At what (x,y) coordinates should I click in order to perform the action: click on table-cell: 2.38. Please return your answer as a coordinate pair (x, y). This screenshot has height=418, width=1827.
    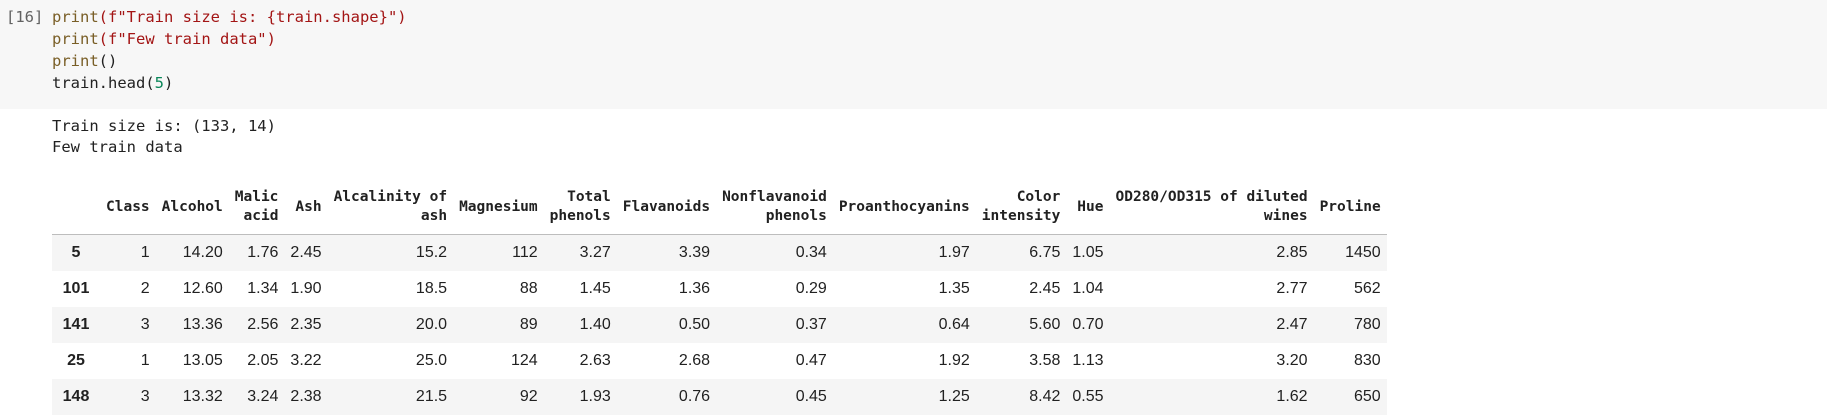
    Looking at the image, I should click on (306, 397).